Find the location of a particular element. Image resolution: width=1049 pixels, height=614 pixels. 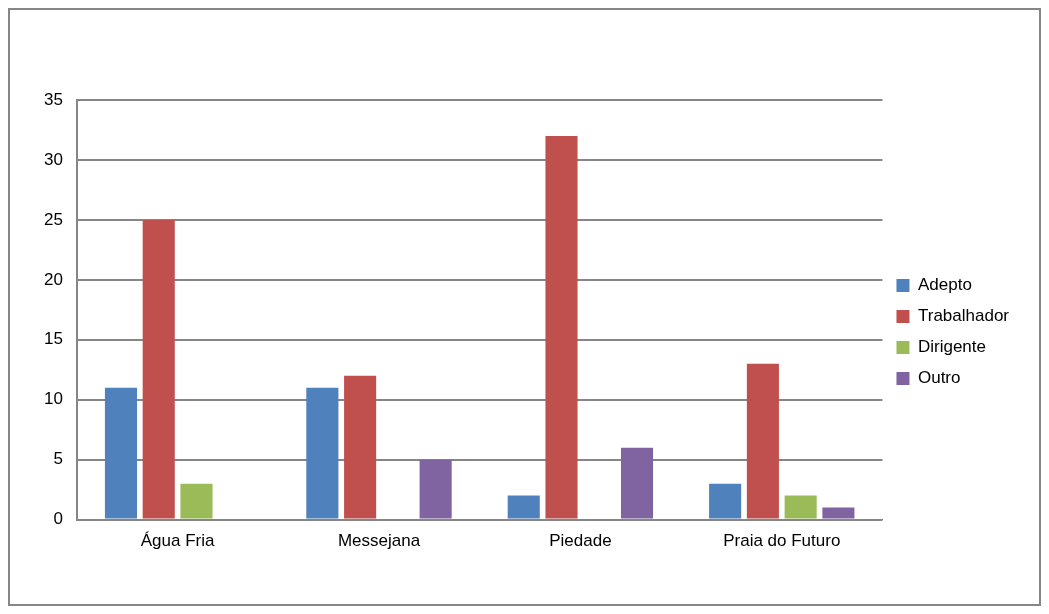

legend-label: Trabalhador is located at coordinates (963, 316).